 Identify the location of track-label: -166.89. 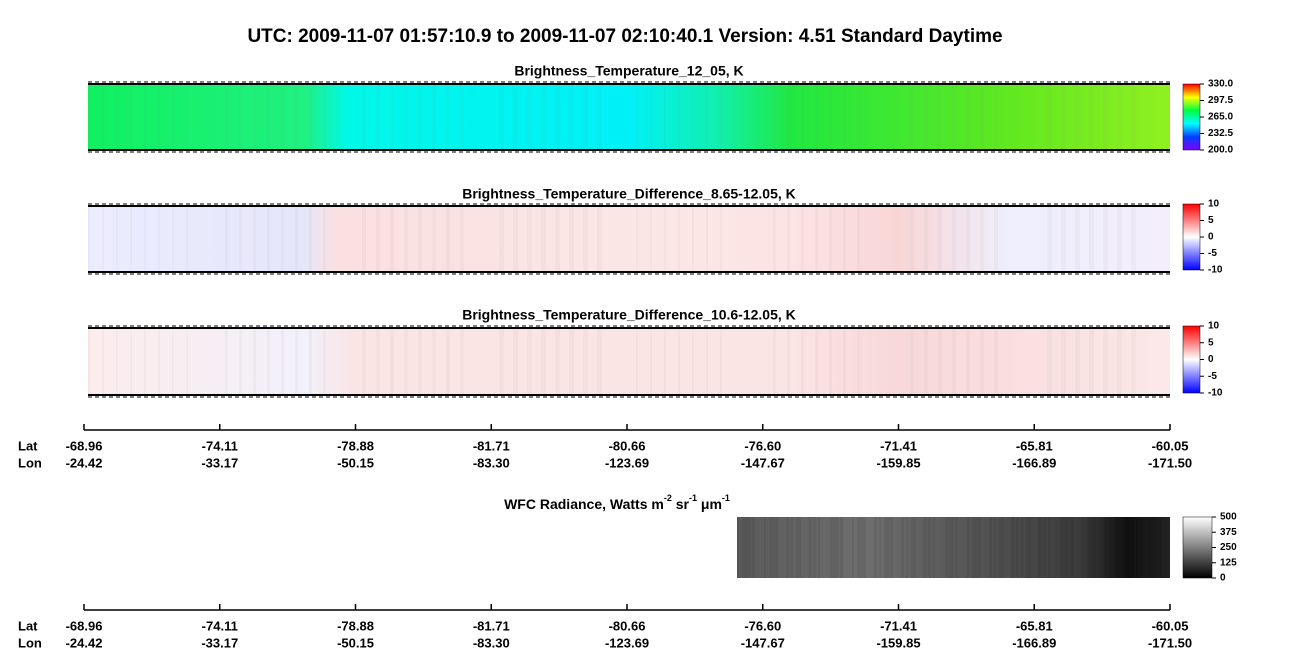
(1034, 462).